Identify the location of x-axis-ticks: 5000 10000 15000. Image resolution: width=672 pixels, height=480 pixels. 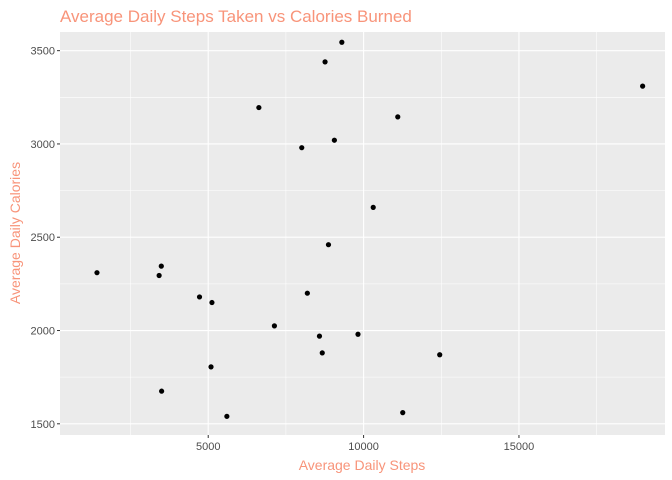
(365, 444).